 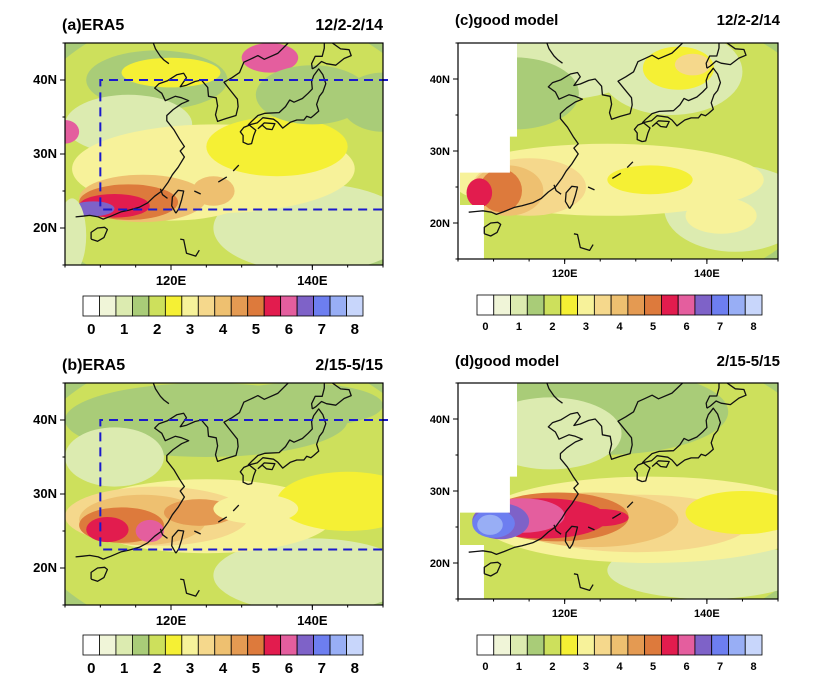 I want to click on panel-title: (b)ERA5, so click(x=93, y=365).